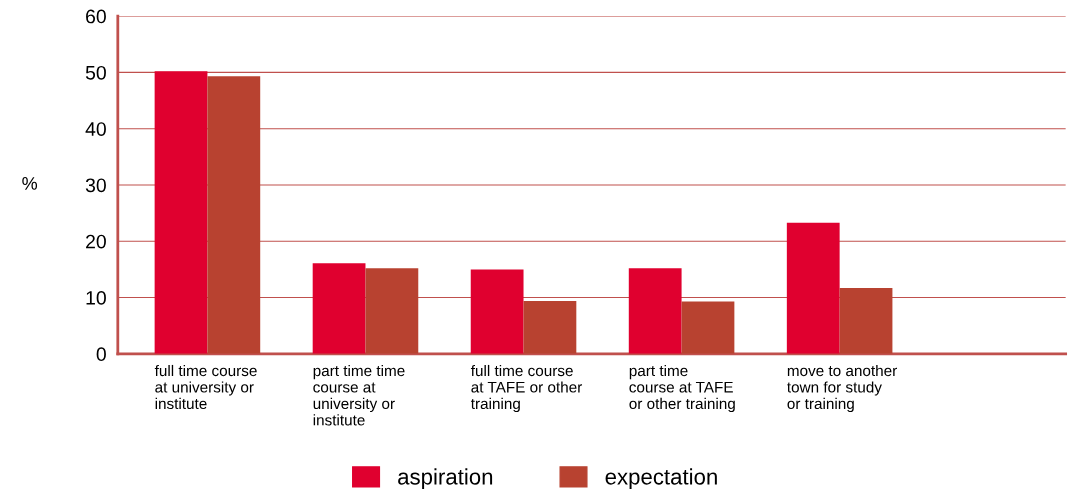 The image size is (1071, 504). What do you see at coordinates (445, 479) in the screenshot?
I see `legend-label: aspiration` at bounding box center [445, 479].